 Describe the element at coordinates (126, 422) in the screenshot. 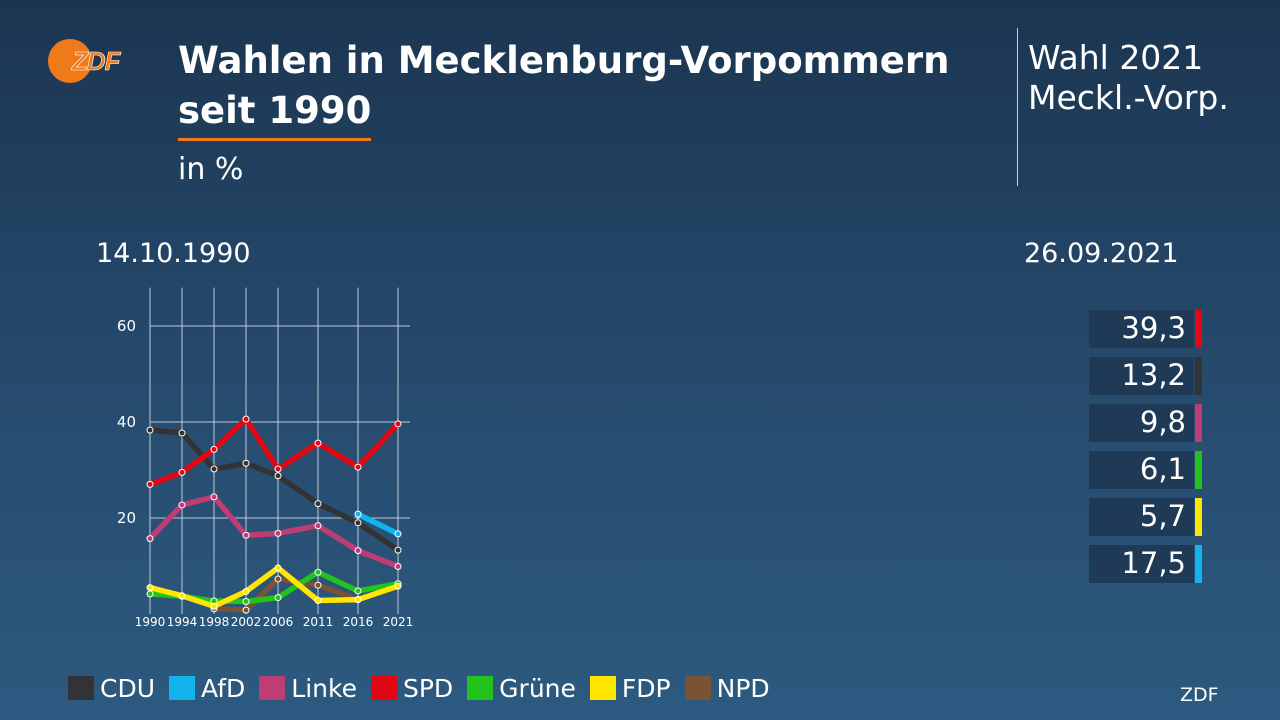

I see `y-tick-label: 40` at that location.